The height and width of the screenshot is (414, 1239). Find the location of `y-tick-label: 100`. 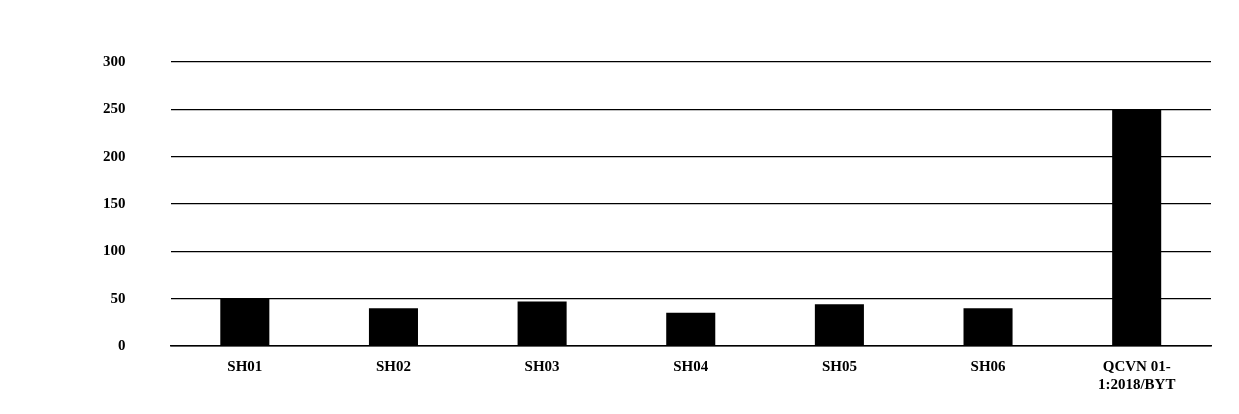

y-tick-label: 100 is located at coordinates (114, 250).